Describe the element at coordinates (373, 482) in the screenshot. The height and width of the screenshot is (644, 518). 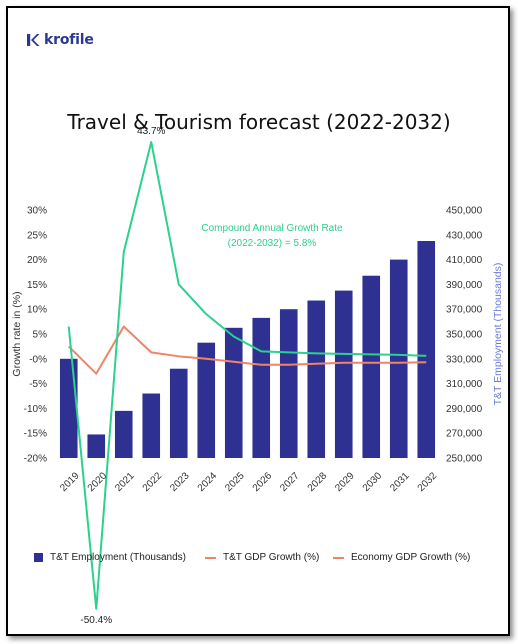
I see `x-axis-tick-label: 2030` at that location.